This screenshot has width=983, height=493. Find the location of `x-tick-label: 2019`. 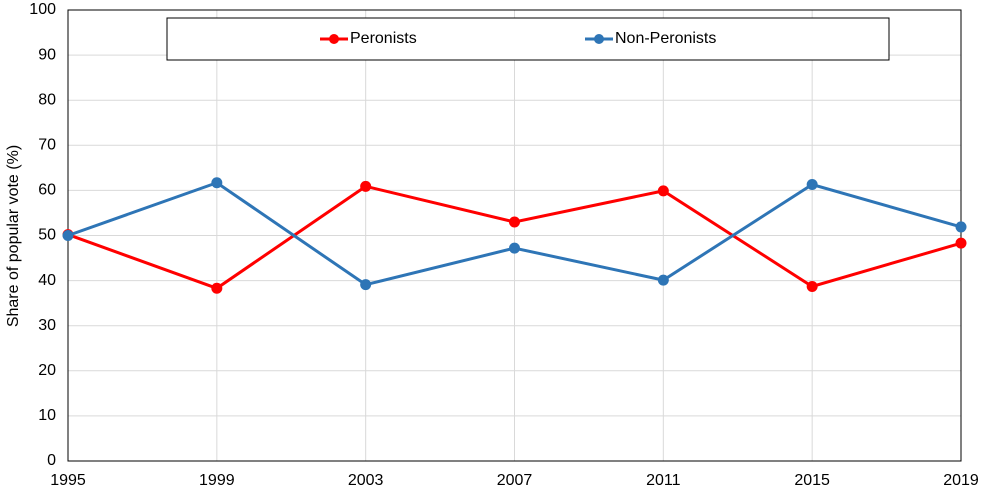

x-tick-label: 2019 is located at coordinates (961, 480).